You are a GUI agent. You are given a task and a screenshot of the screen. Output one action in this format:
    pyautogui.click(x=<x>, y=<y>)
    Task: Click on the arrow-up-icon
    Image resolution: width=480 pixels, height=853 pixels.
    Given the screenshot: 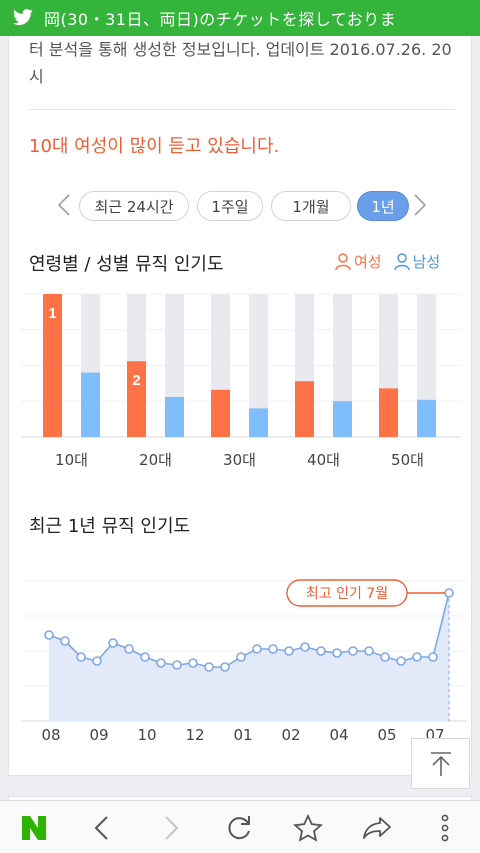 What is the action you would take?
    pyautogui.click(x=440, y=763)
    